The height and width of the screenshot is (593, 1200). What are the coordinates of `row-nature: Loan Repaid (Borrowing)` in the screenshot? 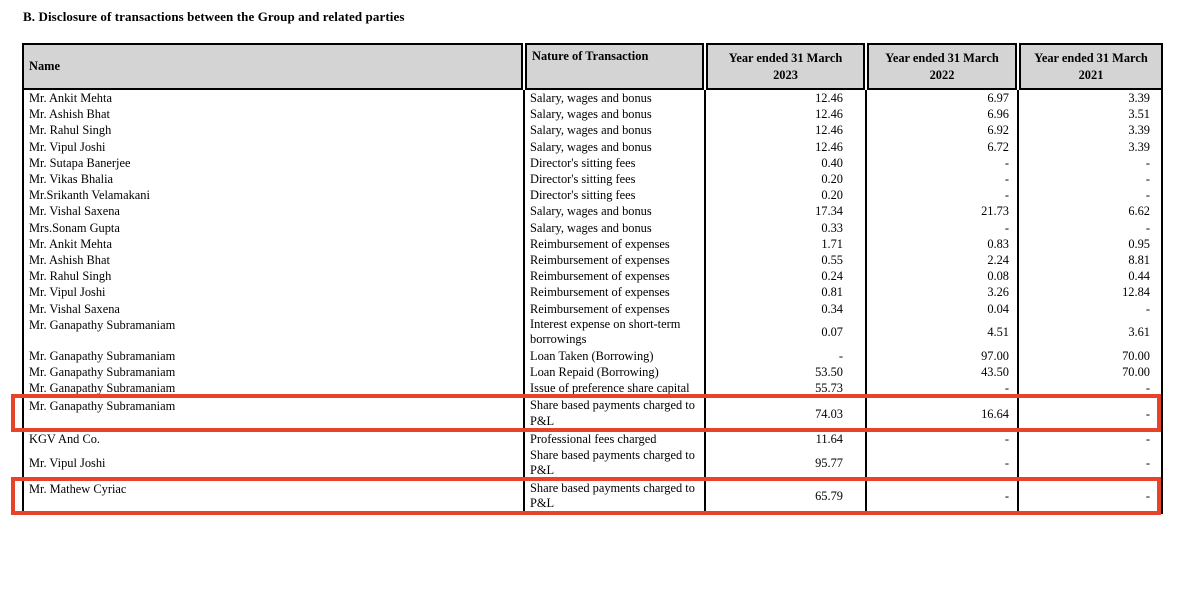 It's located at (613, 372).